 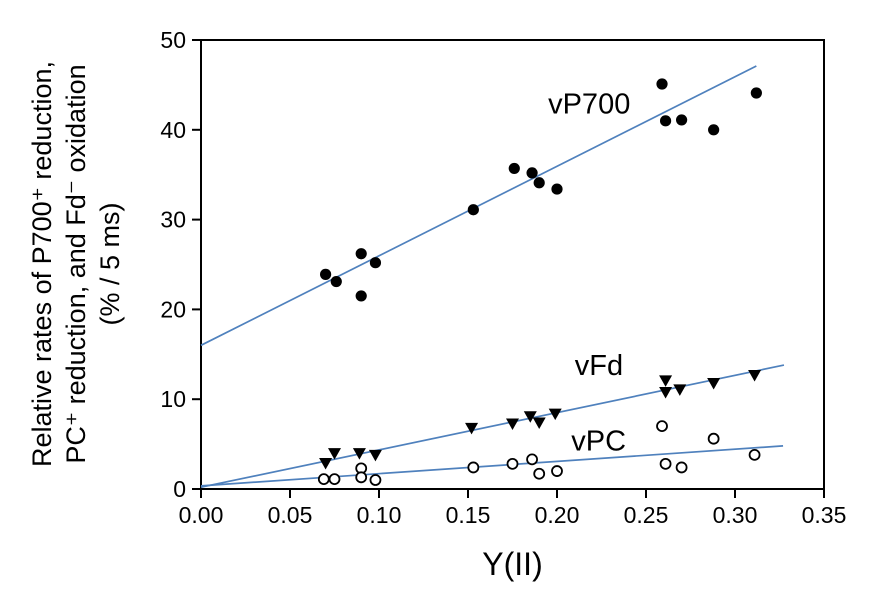 What do you see at coordinates (173, 130) in the screenshot?
I see `y-tick-label: 40` at bounding box center [173, 130].